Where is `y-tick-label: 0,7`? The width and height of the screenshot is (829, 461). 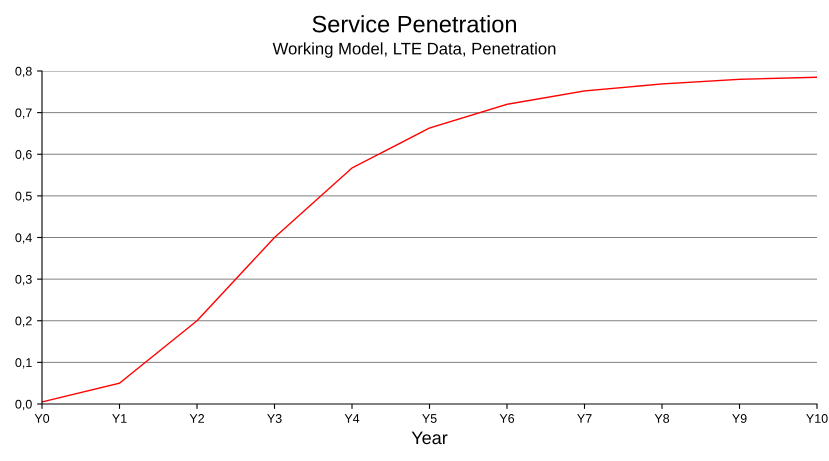 y-tick-label: 0,7 is located at coordinates (23, 113).